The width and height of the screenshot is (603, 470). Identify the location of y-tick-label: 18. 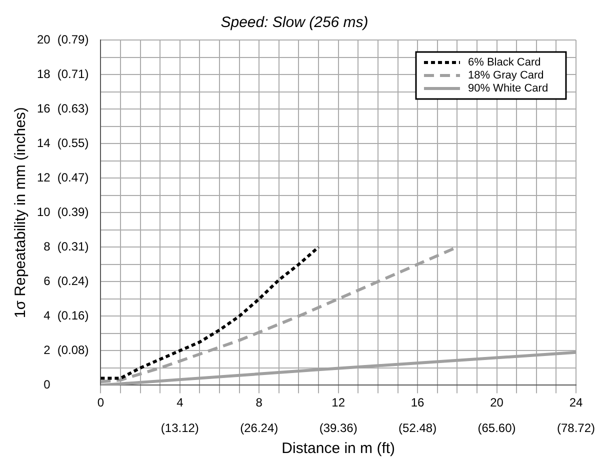
(43, 73).